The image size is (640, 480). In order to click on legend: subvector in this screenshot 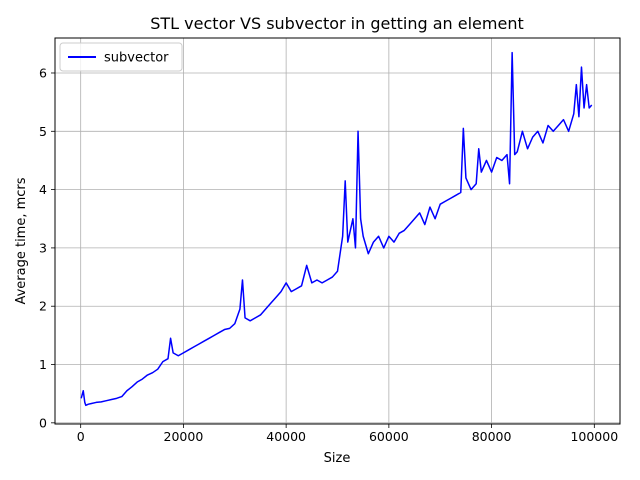, I will do `click(121, 57)`.